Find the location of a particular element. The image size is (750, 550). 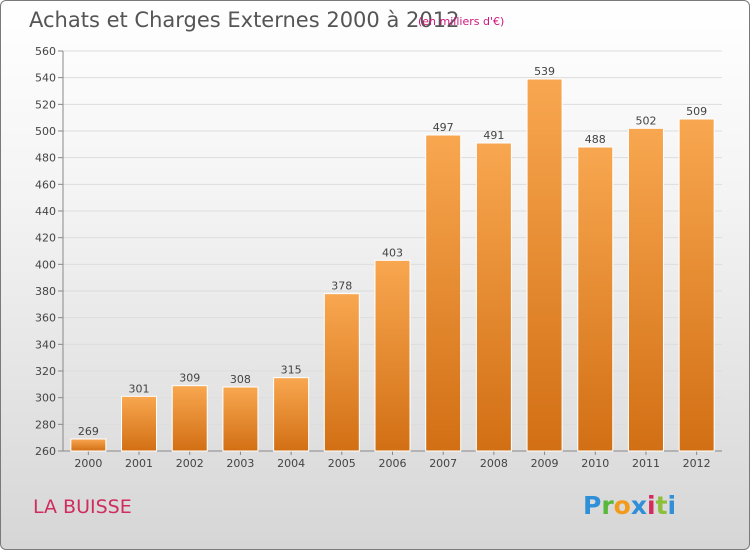

x-tick-label: 2007 is located at coordinates (443, 463).